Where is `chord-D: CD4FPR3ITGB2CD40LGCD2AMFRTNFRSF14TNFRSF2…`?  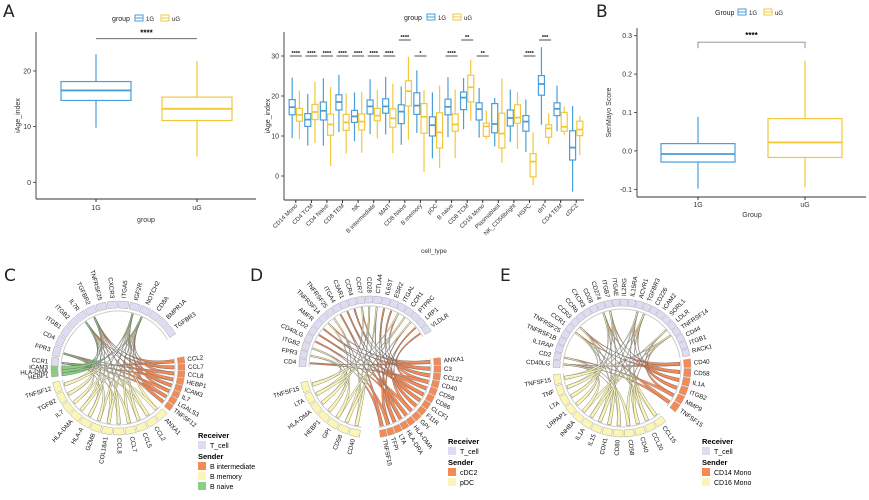
chord-D: CD4FPR3ITGB2CD40LGCD2AMFRTNFRSF14TNFRSF2… is located at coordinates (369, 370).